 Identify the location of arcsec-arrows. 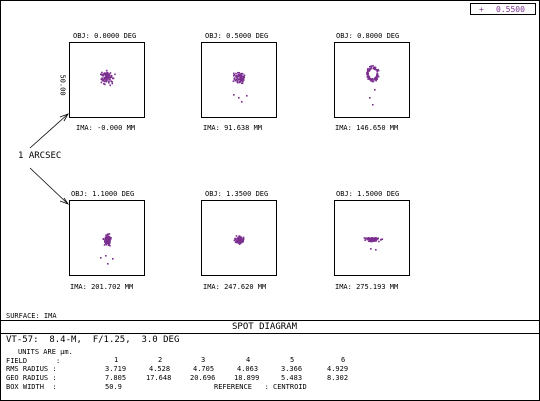
(49, 159).